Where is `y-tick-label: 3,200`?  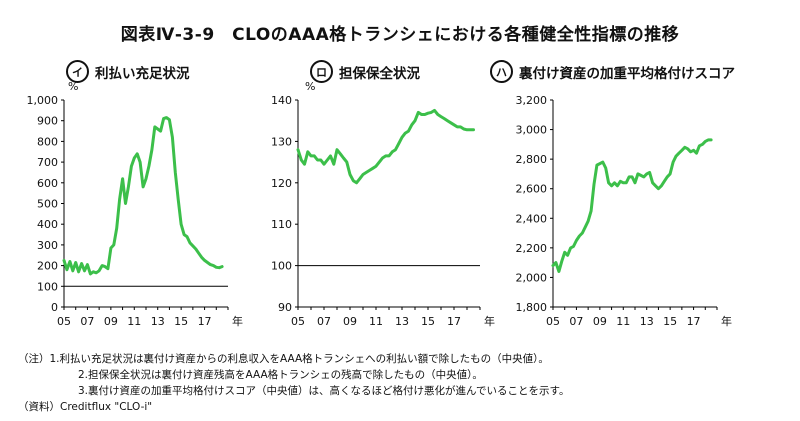 y-tick-label: 3,200 is located at coordinates (532, 100).